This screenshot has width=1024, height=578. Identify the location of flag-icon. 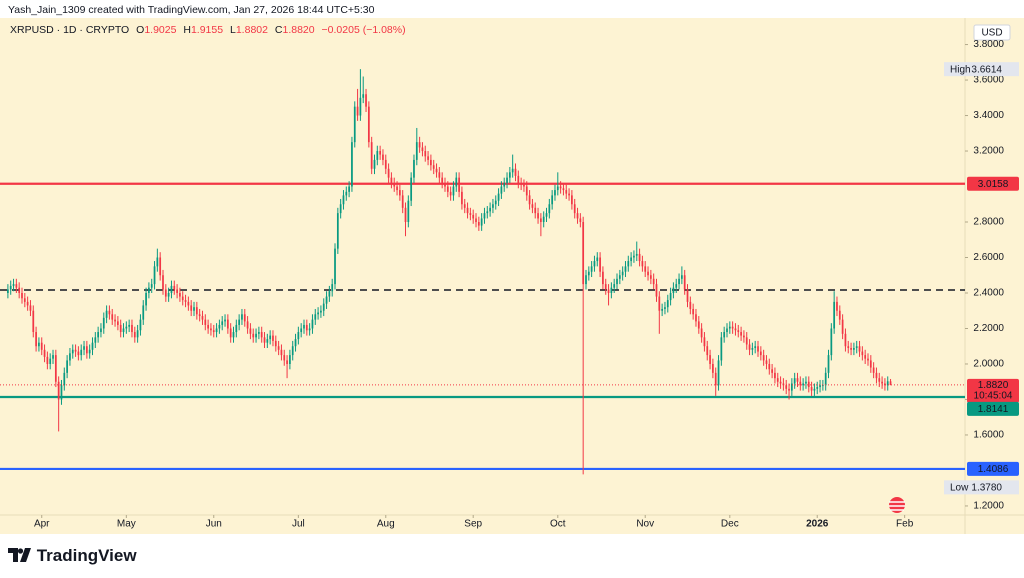
(897, 505).